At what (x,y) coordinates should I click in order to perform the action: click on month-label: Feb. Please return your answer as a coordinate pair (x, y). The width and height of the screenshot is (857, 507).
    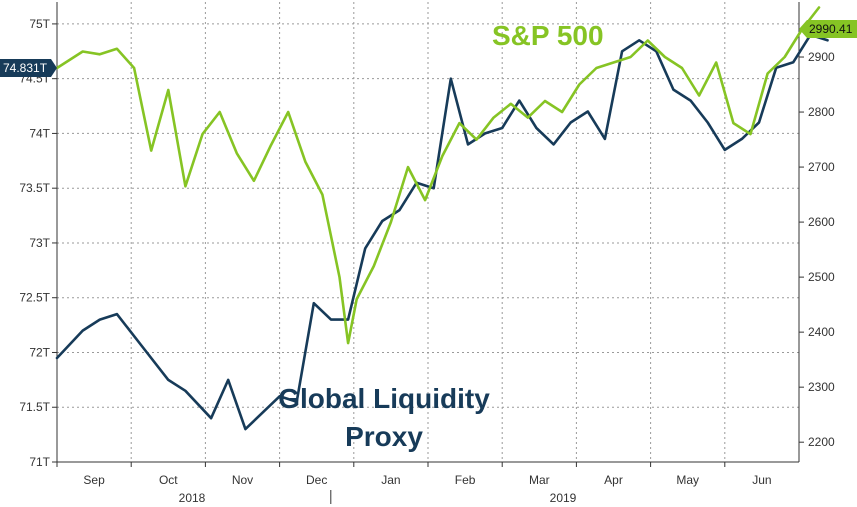
    Looking at the image, I should click on (465, 480).